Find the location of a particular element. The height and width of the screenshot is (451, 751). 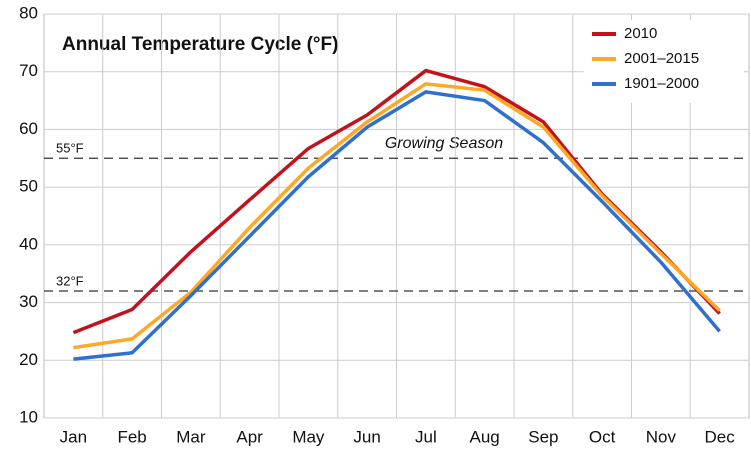

reference-label: 32°F is located at coordinates (70, 280).